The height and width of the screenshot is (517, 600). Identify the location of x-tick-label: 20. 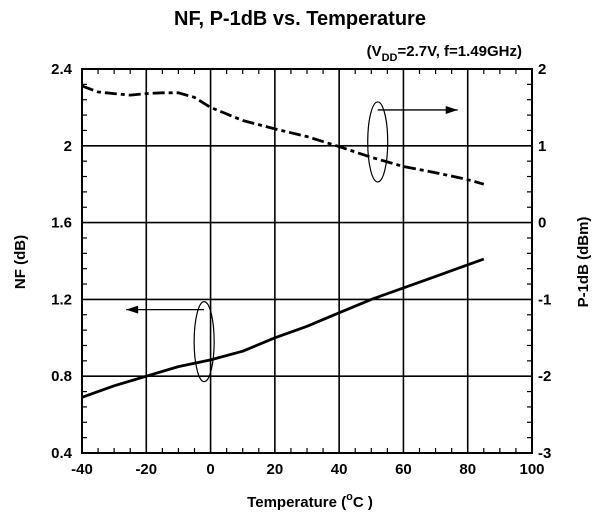
(275, 469).